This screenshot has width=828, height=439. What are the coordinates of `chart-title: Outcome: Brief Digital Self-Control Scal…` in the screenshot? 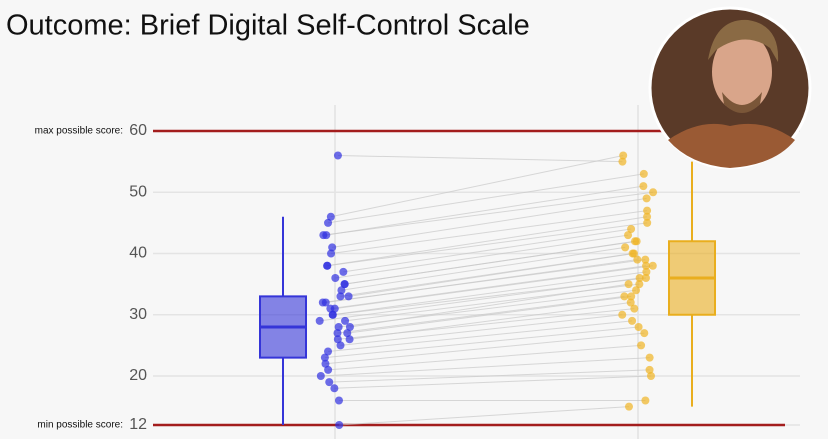 It's located at (268, 26).